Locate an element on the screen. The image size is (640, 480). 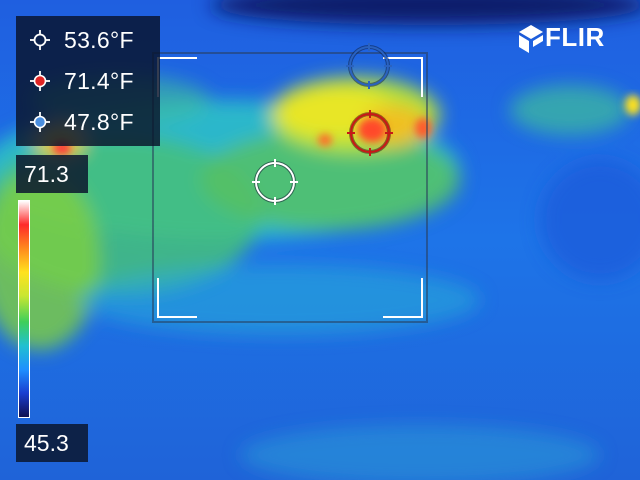
flir-logo-text: FLIR is located at coordinates (575, 37).